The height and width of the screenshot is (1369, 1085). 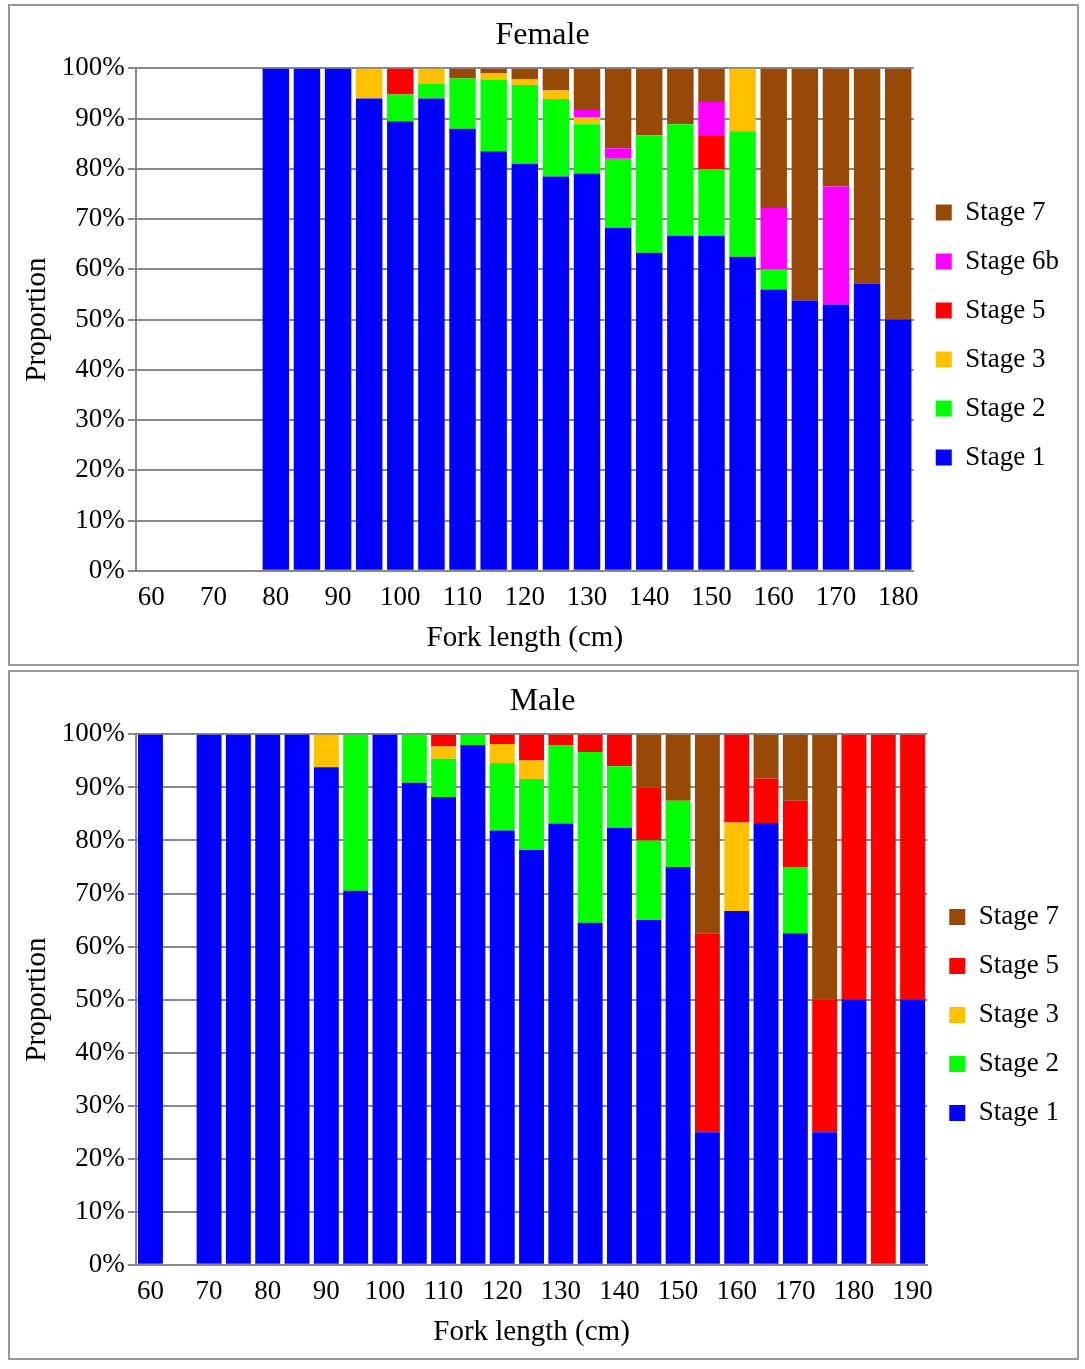 What do you see at coordinates (100, 317) in the screenshot?
I see `y-tick-label: 50%` at bounding box center [100, 317].